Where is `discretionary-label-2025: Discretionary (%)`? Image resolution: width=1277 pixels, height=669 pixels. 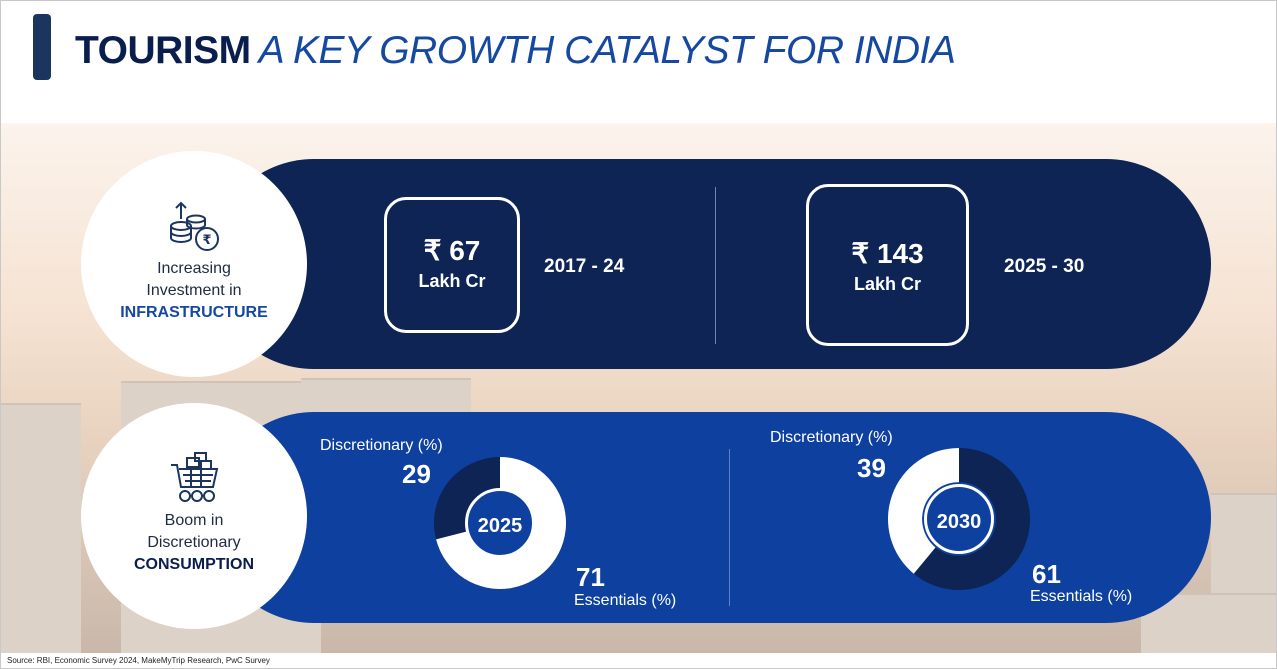 discretionary-label-2025: Discretionary (%) is located at coordinates (381, 445).